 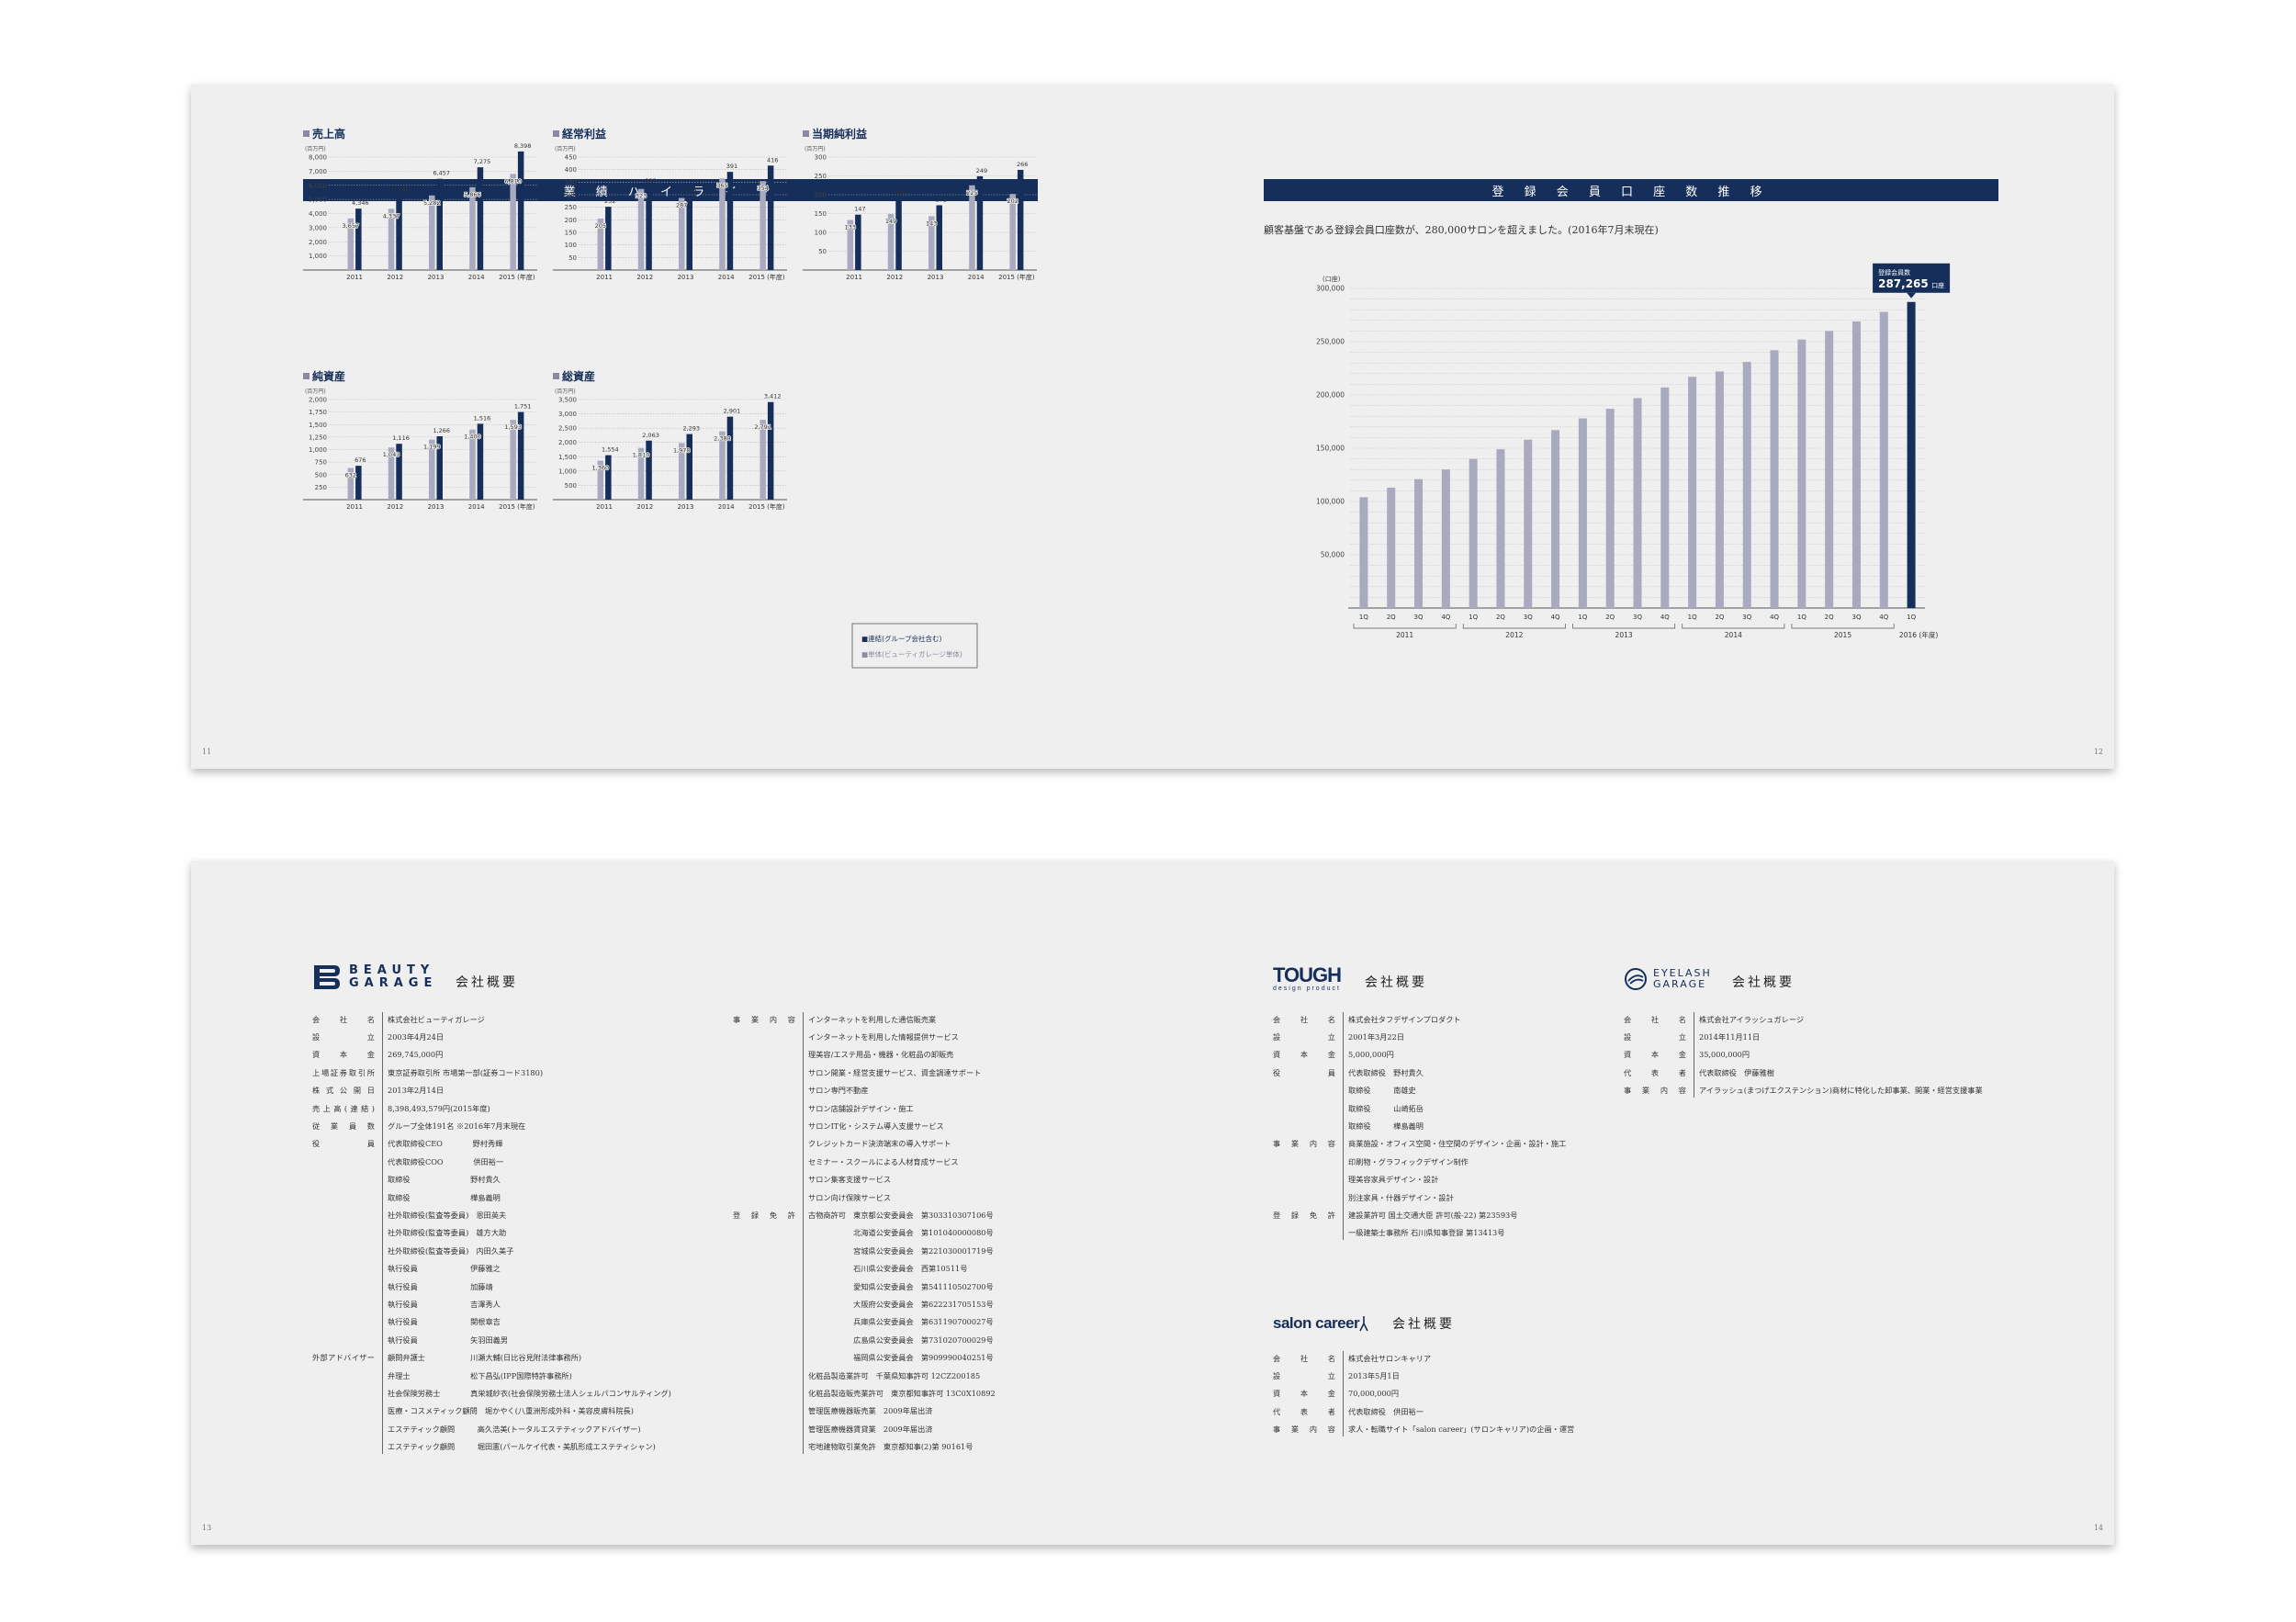 I want to click on profile-value: 執行役員 吉澤秀人, so click(x=444, y=1304).